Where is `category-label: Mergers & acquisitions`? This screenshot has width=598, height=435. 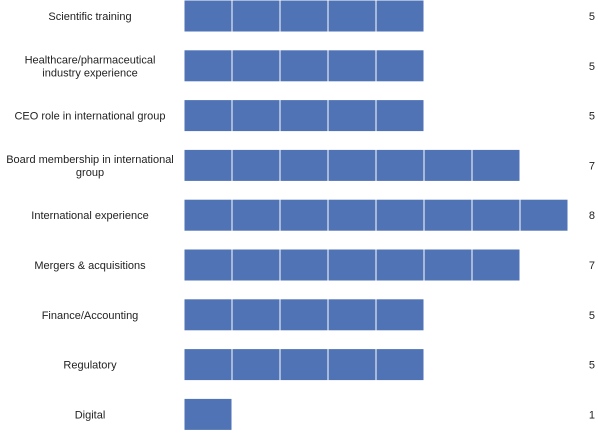 category-label: Mergers & acquisitions is located at coordinates (90, 266).